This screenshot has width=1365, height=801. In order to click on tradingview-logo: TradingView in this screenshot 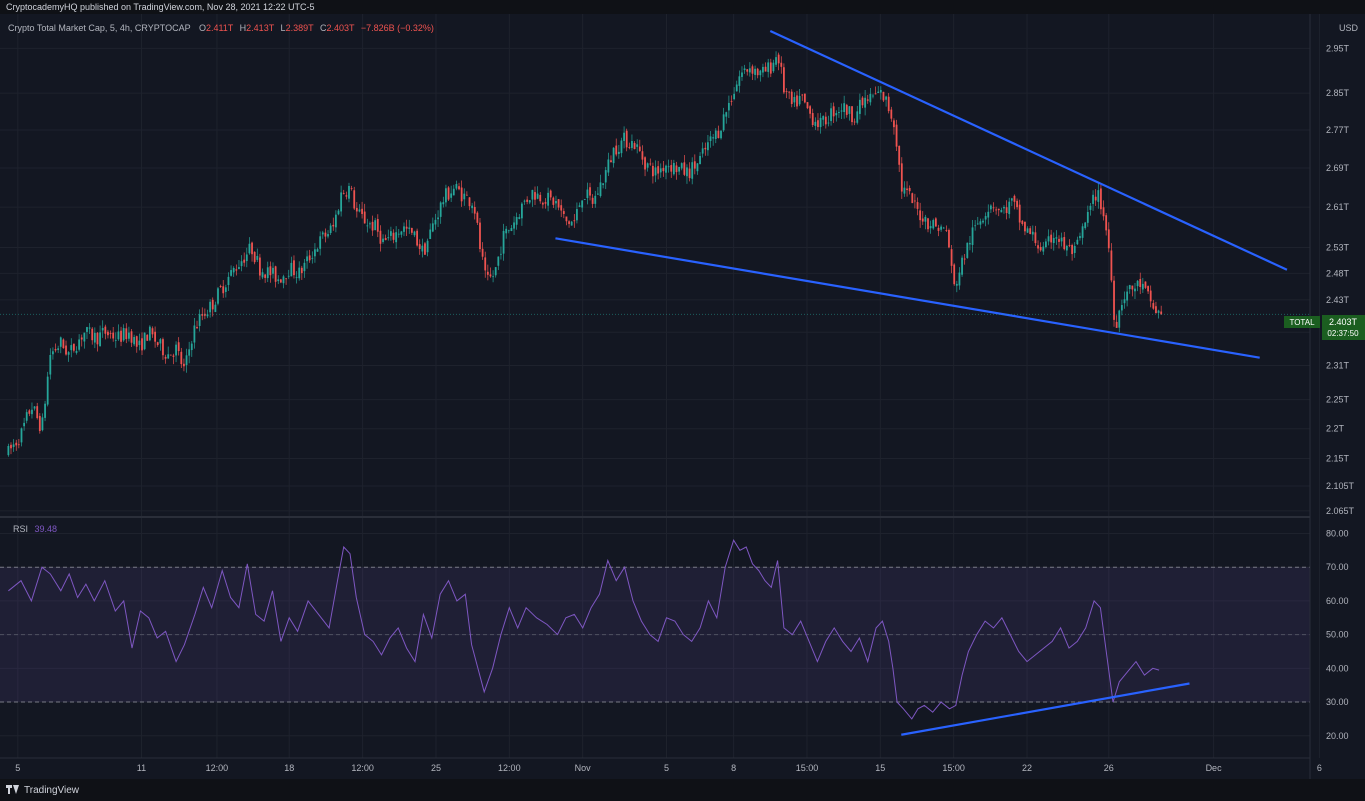, I will do `click(42, 790)`.